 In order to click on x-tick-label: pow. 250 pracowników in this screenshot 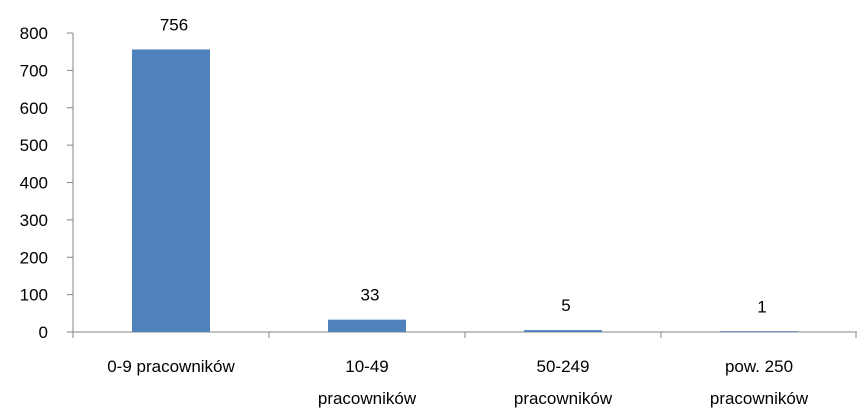, I will do `click(759, 382)`.